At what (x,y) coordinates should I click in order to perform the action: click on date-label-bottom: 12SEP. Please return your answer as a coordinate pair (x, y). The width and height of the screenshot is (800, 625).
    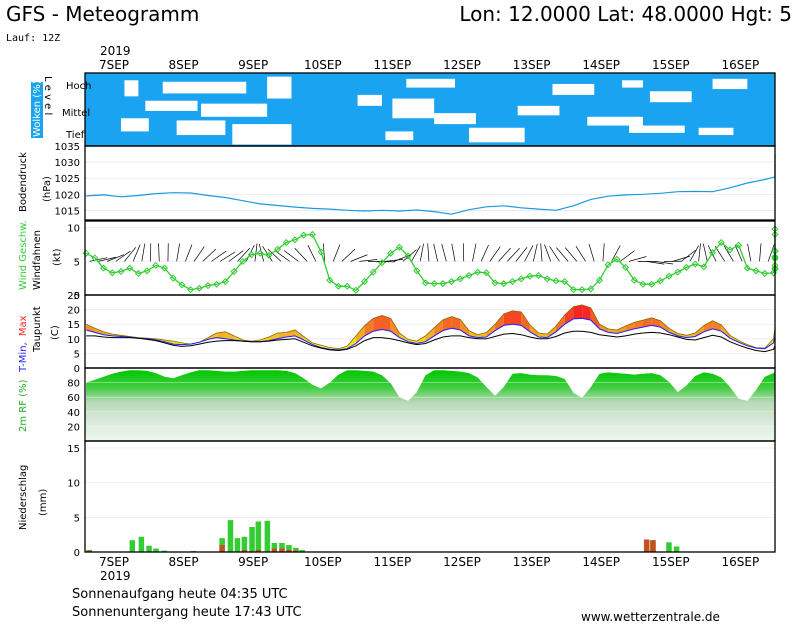
    Looking at the image, I should click on (462, 562).